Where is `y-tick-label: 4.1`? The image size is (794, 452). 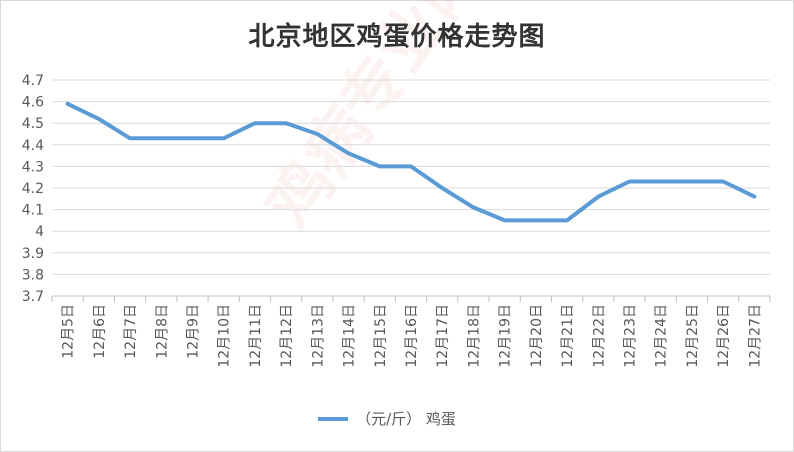 y-tick-label: 4.1 is located at coordinates (33, 211).